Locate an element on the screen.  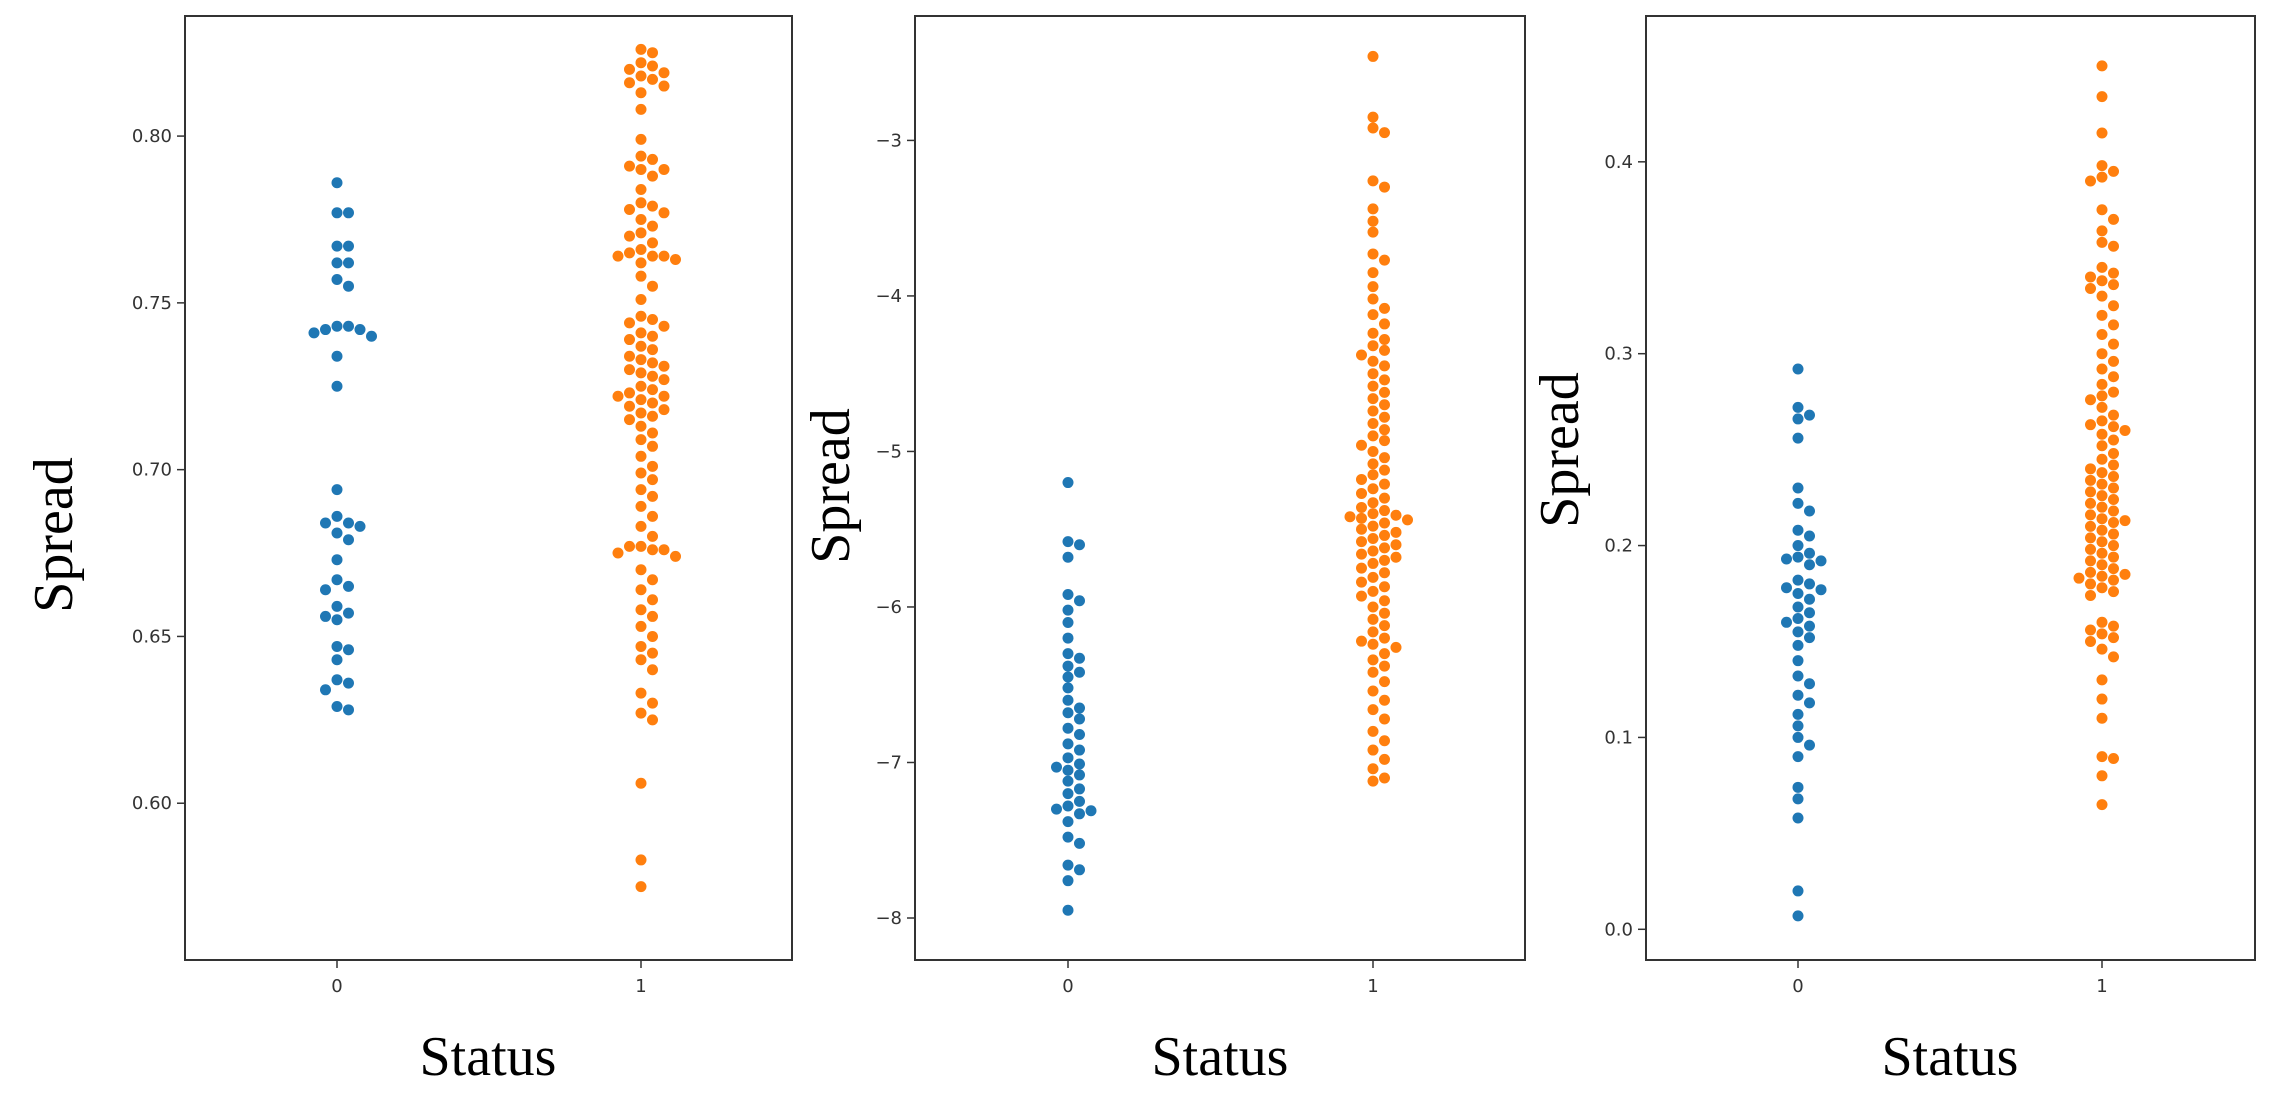
y-tick-label: 0.1 is located at coordinates (1618, 737).